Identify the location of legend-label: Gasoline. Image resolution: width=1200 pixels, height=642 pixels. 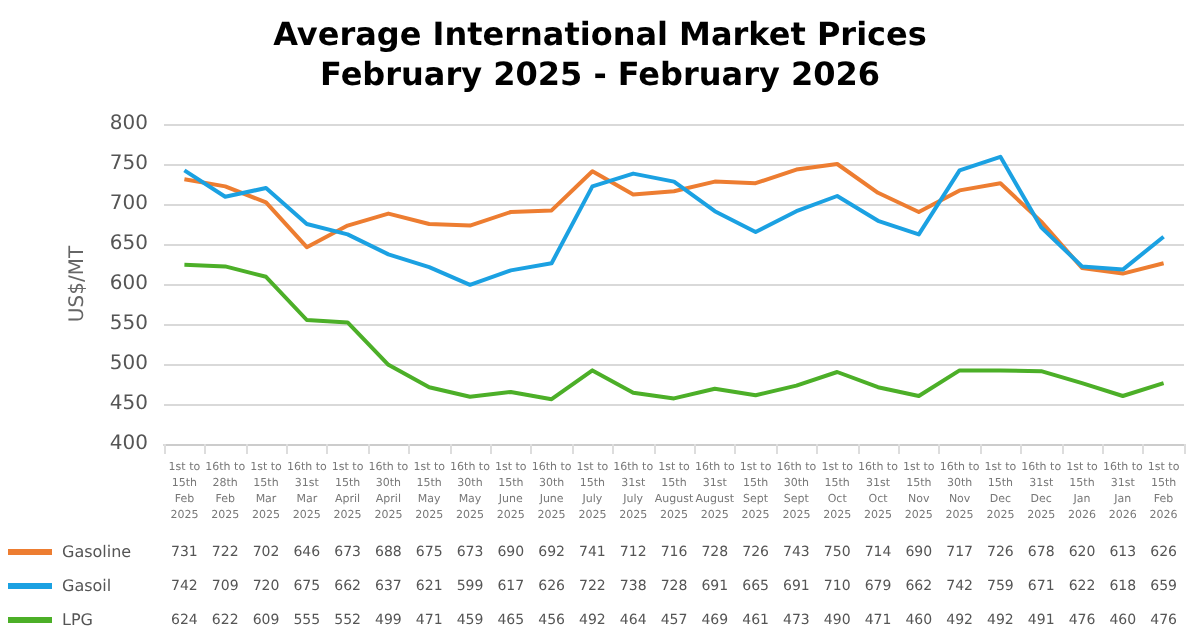
(97, 552).